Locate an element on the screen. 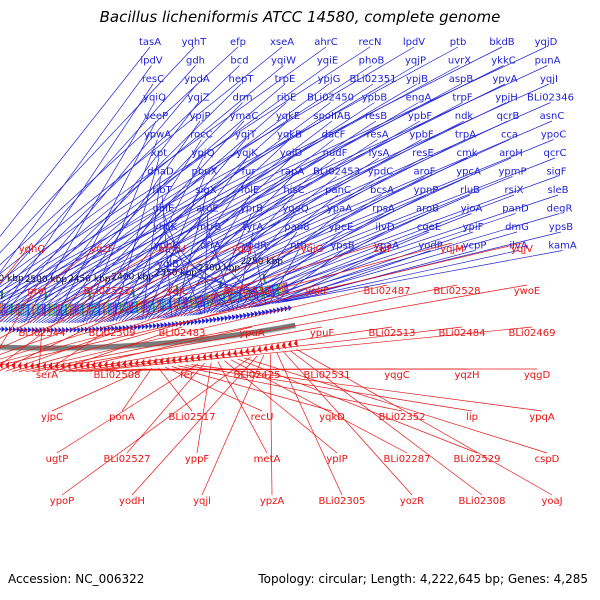 The height and width of the screenshot is (600, 600). forward-gene-label: ypeE is located at coordinates (341, 227).